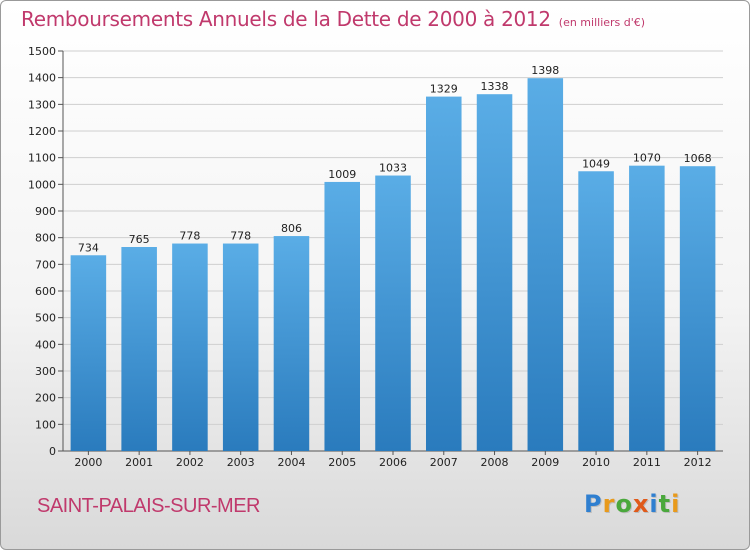 The width and height of the screenshot is (750, 550). I want to click on proxiti-logo: Proxiti, so click(632, 504).